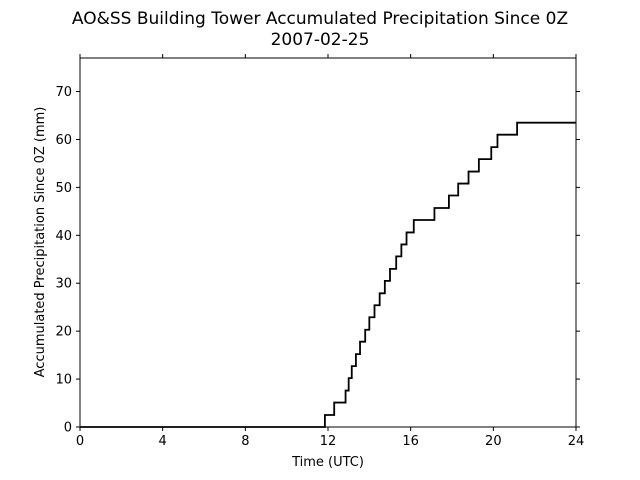 The height and width of the screenshot is (480, 640). What do you see at coordinates (245, 441) in the screenshot?
I see `x-tick-label: 8` at bounding box center [245, 441].